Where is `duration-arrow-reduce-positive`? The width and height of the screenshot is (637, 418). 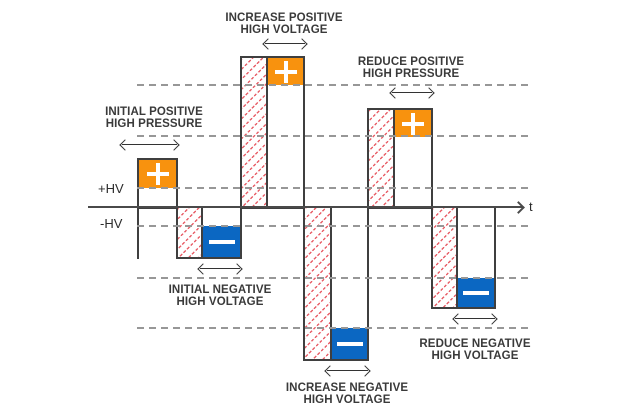 duration-arrow-reduce-positive is located at coordinates (412, 92).